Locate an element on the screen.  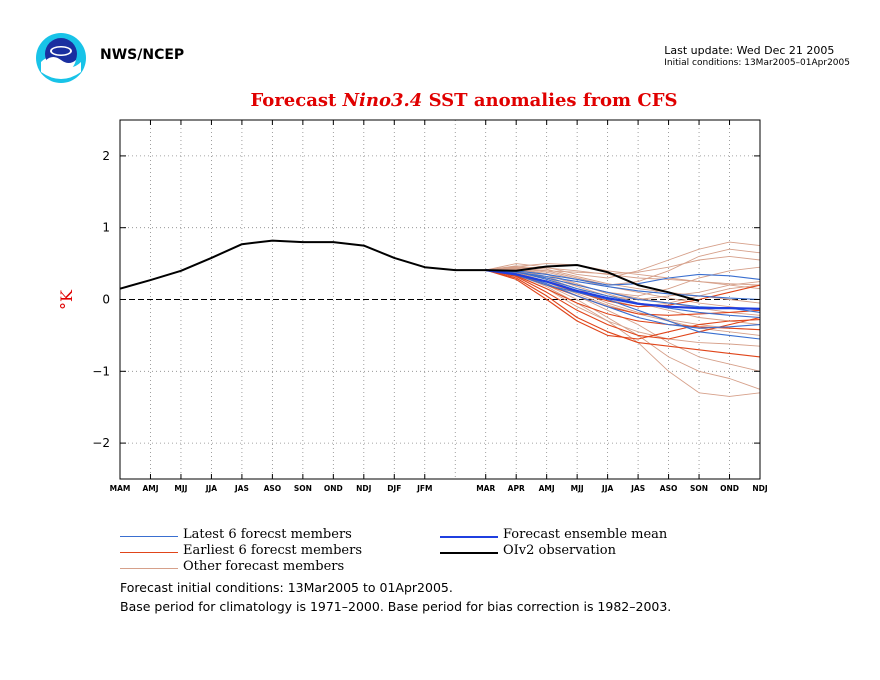
x-tick-label: JFM is located at coordinates (424, 488).